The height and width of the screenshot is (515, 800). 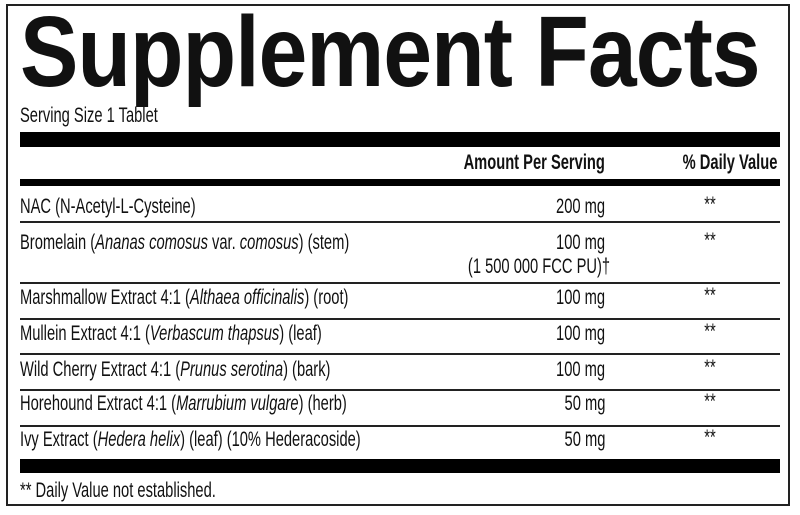 I want to click on latin-name: comosus, so click(x=269, y=242).